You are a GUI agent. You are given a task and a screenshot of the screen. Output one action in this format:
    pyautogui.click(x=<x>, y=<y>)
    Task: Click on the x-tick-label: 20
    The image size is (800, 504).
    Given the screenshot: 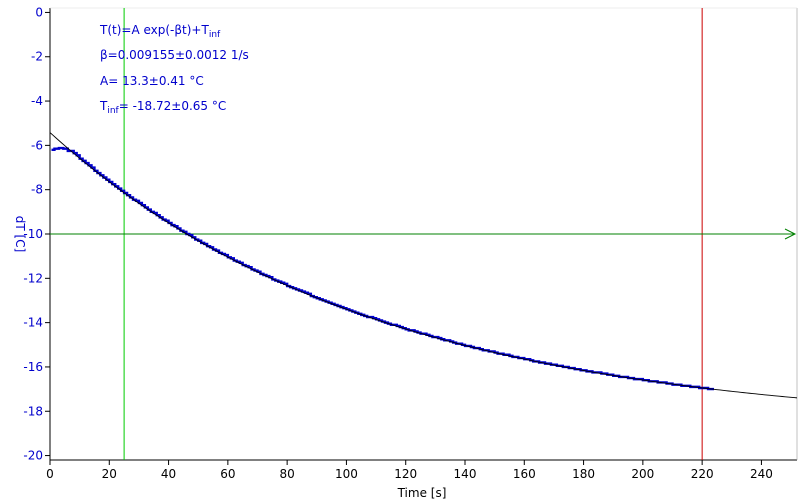 What is the action you would take?
    pyautogui.click(x=109, y=474)
    